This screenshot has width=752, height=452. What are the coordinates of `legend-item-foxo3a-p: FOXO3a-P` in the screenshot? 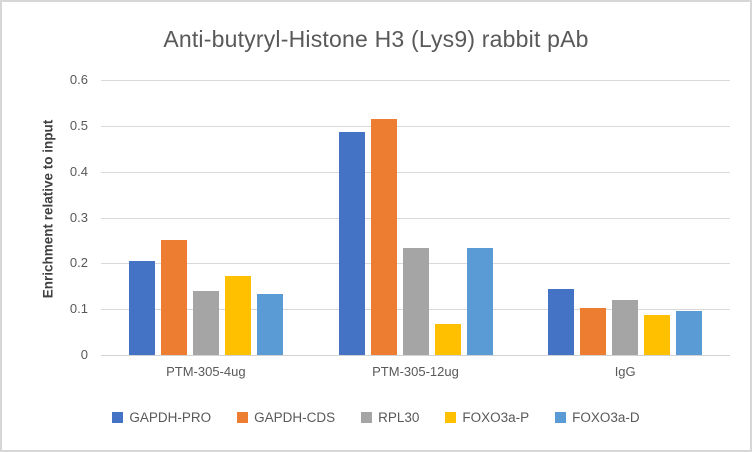 It's located at (487, 417).